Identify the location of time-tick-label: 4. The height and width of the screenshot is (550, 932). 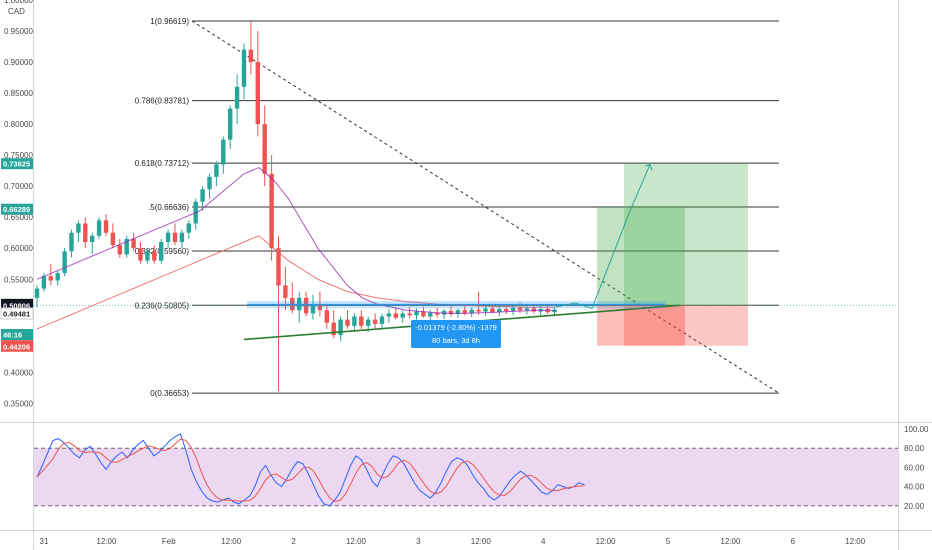
(543, 541).